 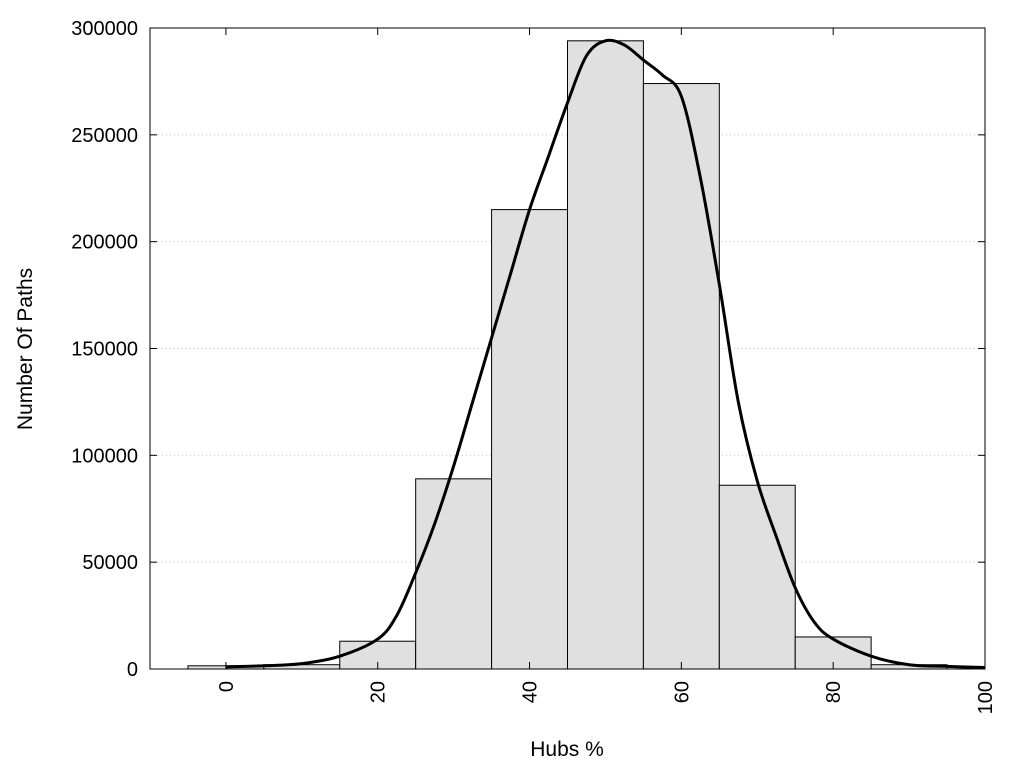 I want to click on x-tick-label-3: 60, so click(x=682, y=692).